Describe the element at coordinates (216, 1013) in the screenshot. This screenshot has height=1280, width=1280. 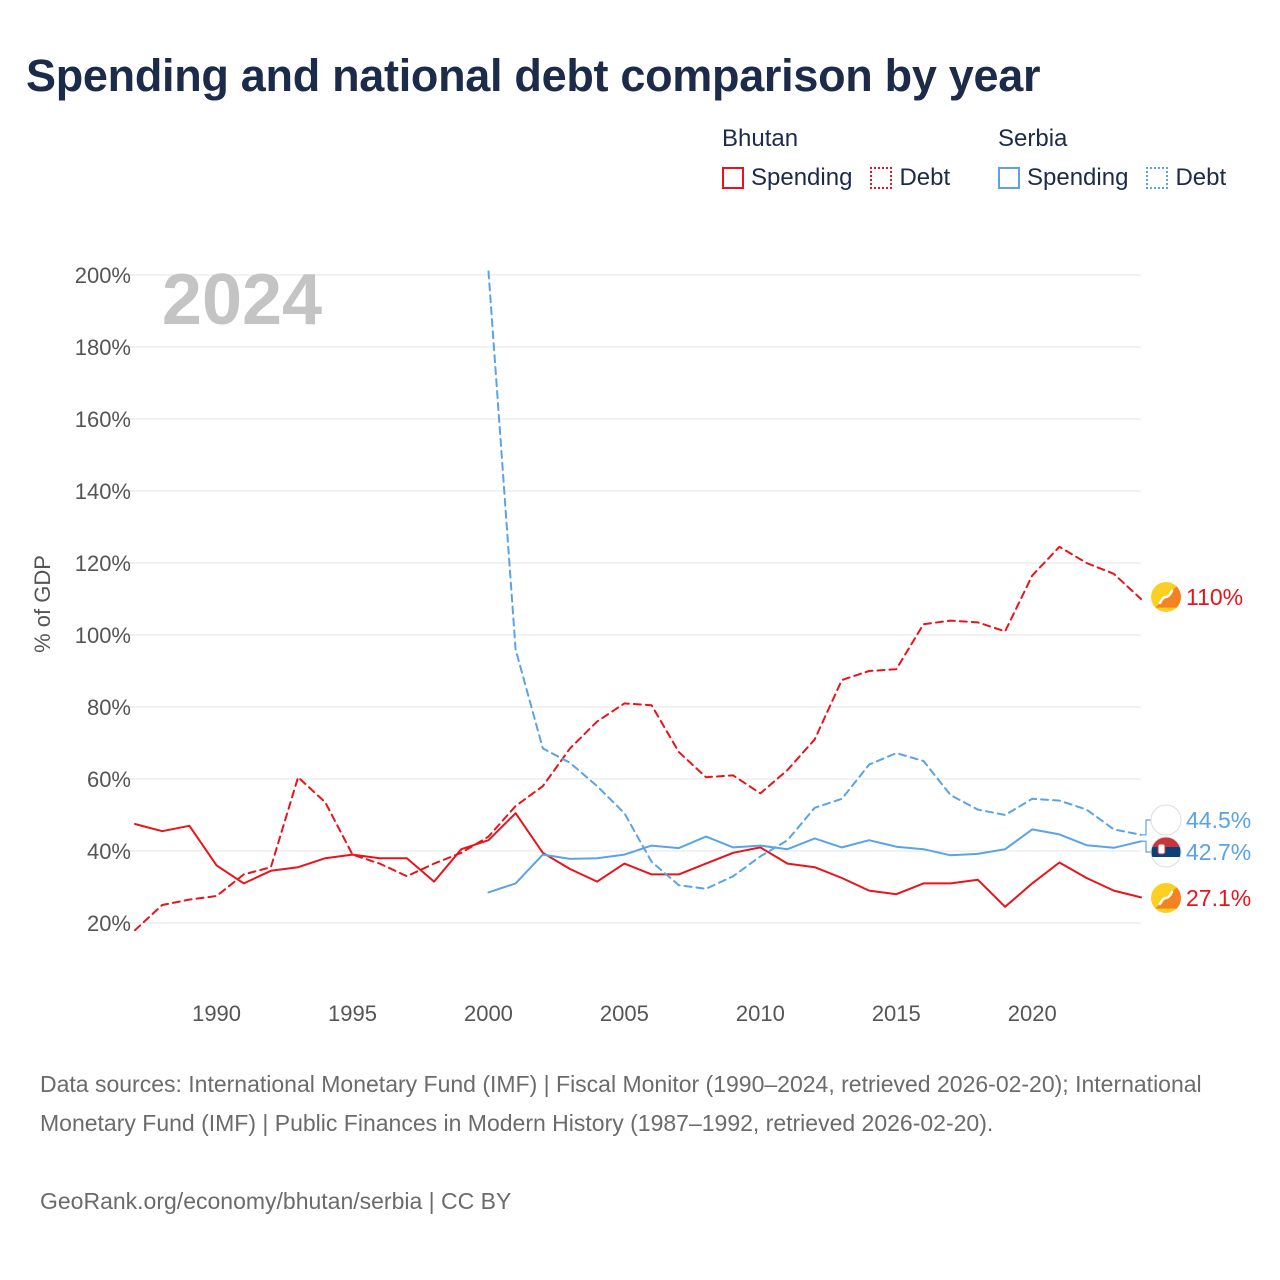
I see `x-tick-label-1990: 1990` at that location.